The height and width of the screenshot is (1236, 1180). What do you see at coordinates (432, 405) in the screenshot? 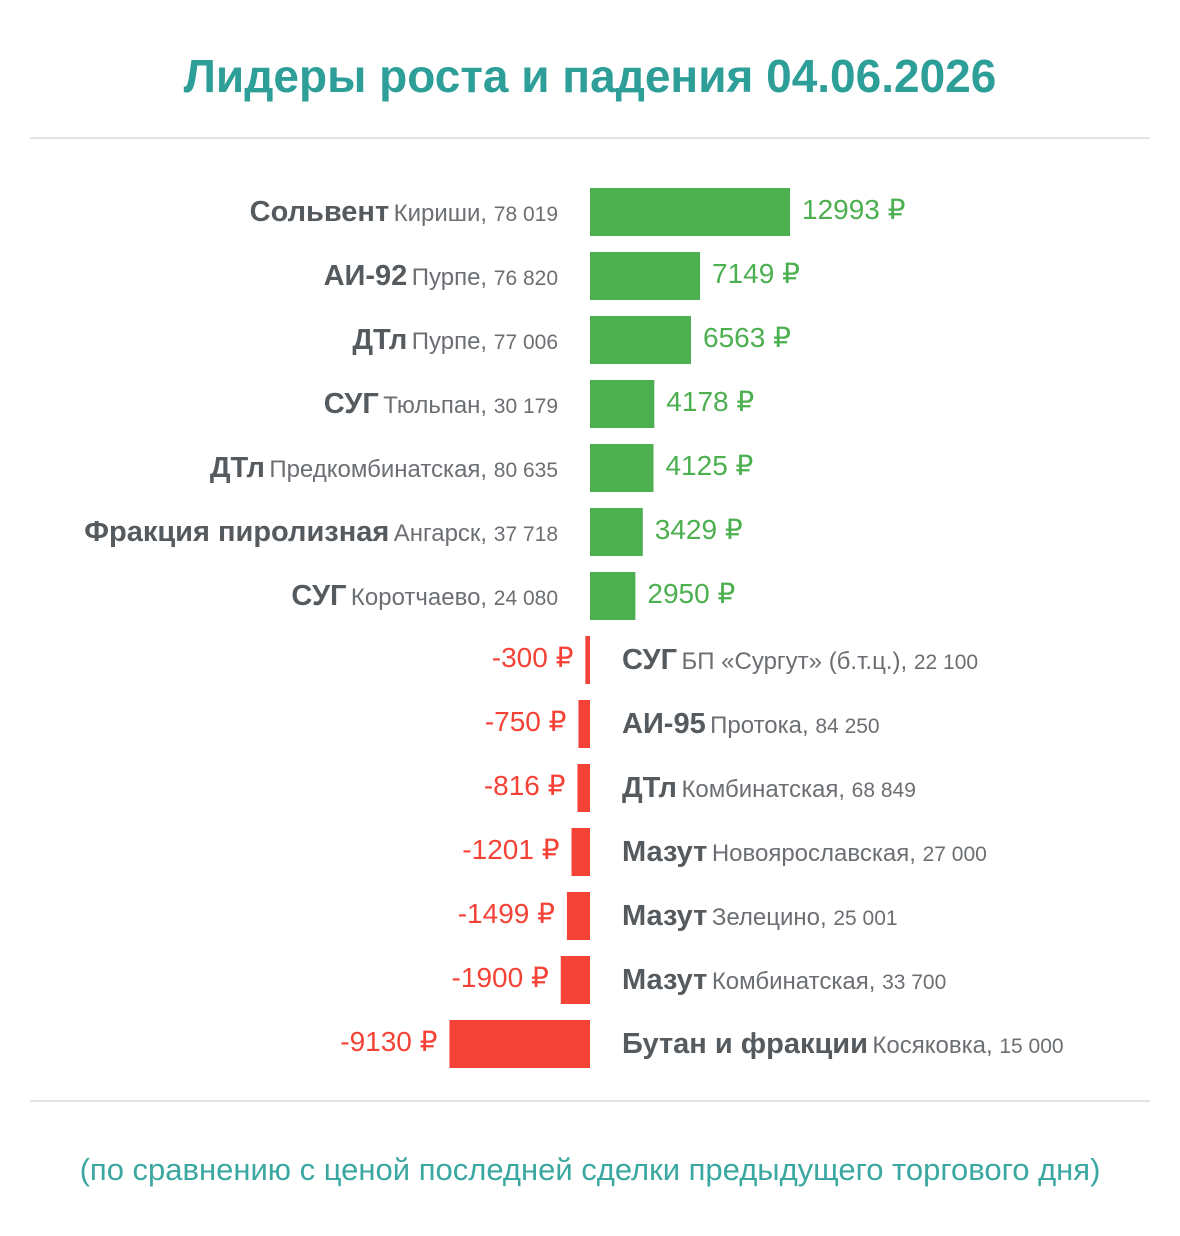
I see `location-name: Тюльпан` at bounding box center [432, 405].